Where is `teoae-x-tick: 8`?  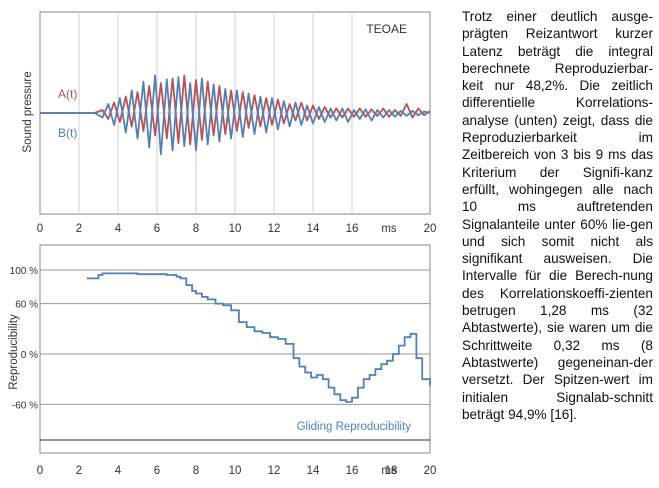 teoae-x-tick: 8 is located at coordinates (196, 229).